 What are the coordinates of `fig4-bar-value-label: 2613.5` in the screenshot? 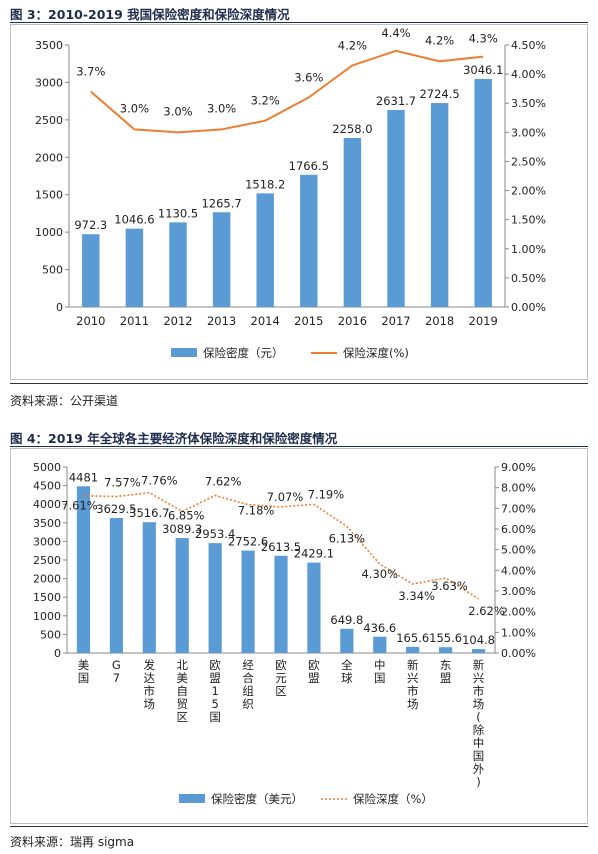 It's located at (281, 547).